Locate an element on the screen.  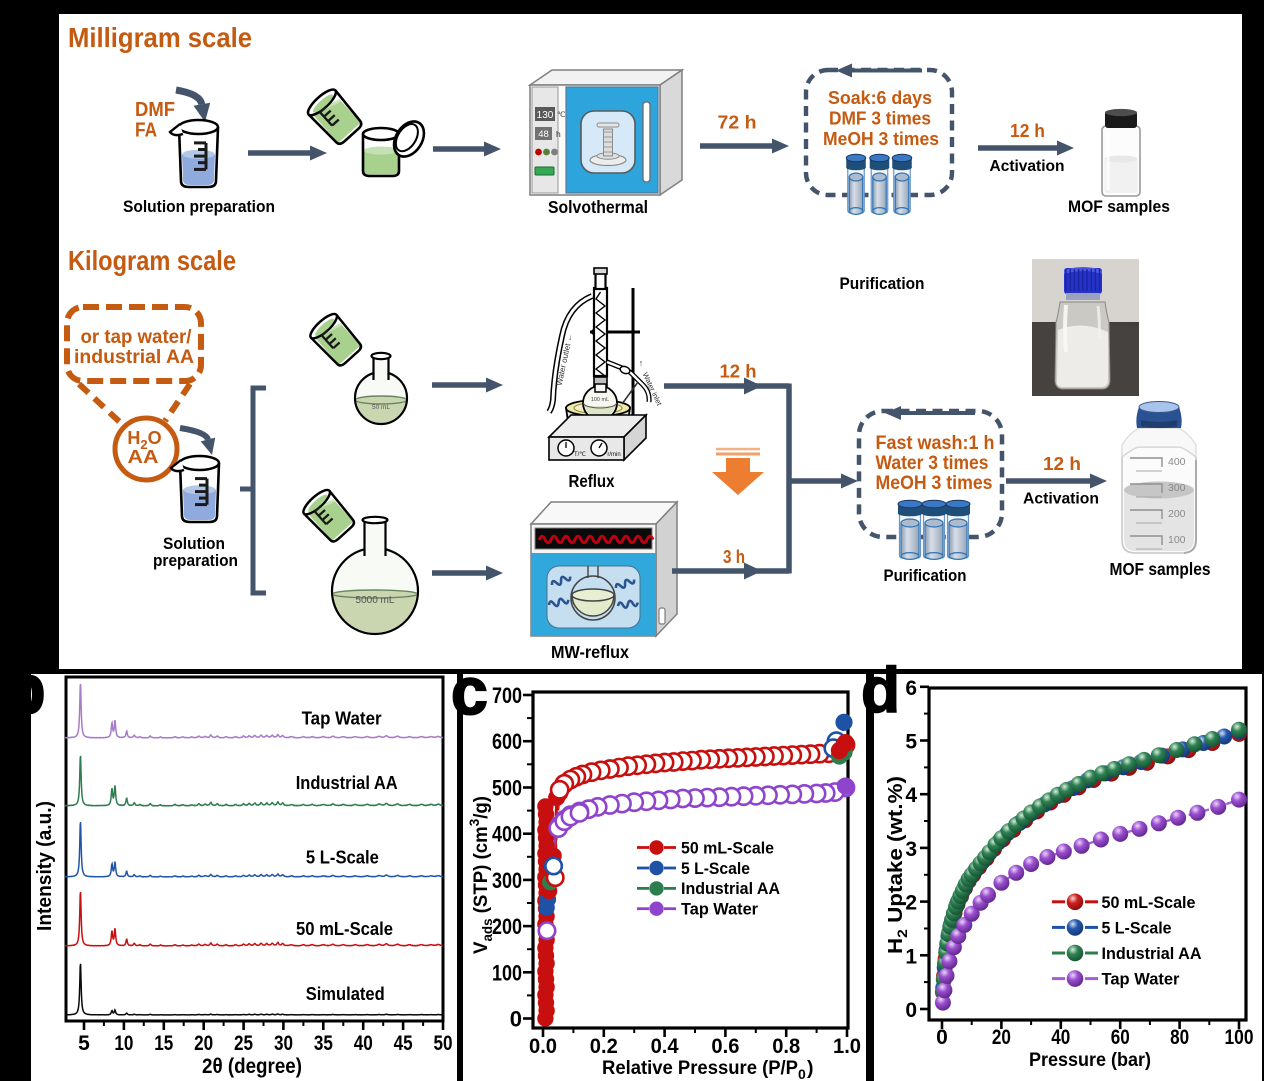
svg-text: 50 mL is located at coordinates (381, 407).